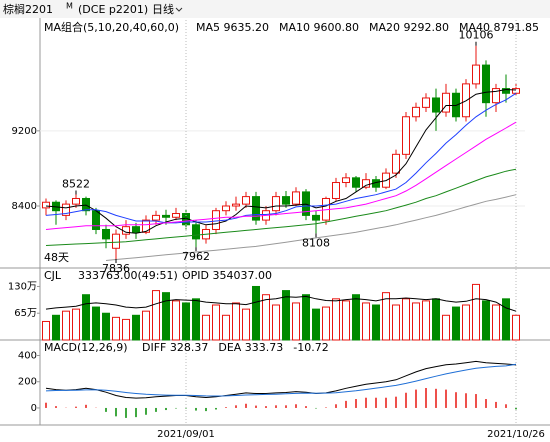  What do you see at coordinates (316, 242) in the screenshot?
I see `annotation: 8108` at bounding box center [316, 242].